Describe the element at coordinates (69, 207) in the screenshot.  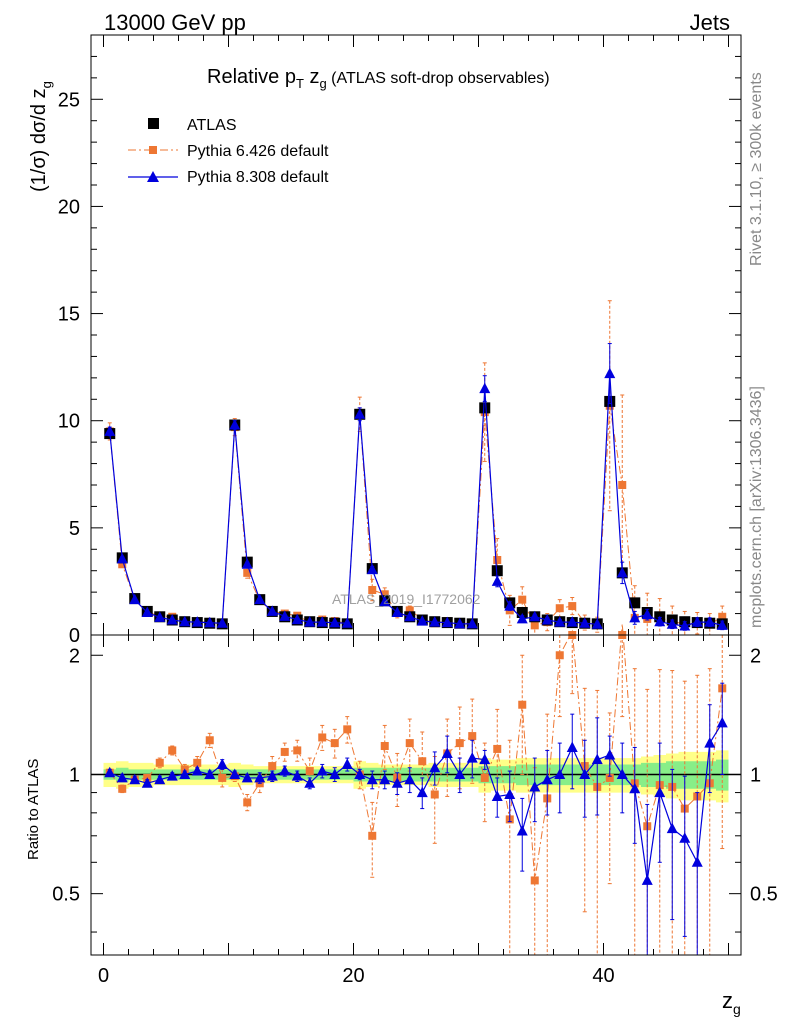
I see `main-ytick-label: 20` at that location.